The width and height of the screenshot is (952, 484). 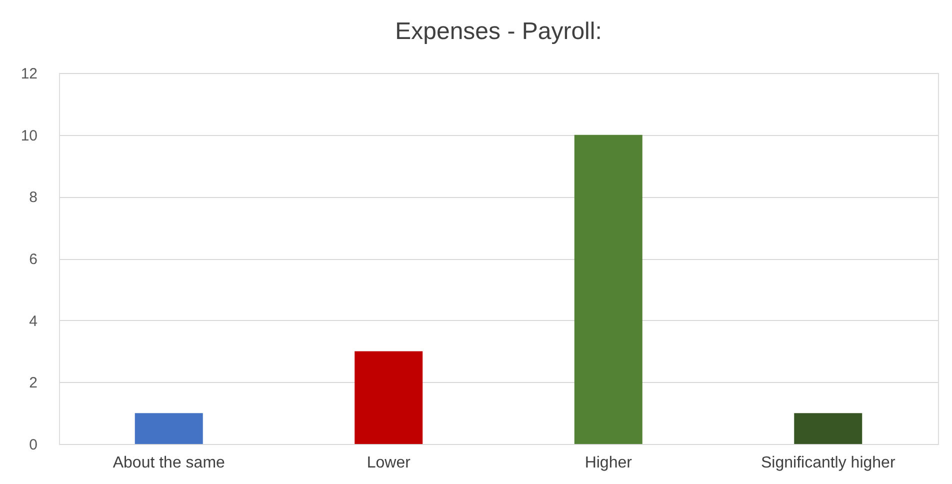 I want to click on x-tick-label: Significantly higher, so click(x=828, y=463).